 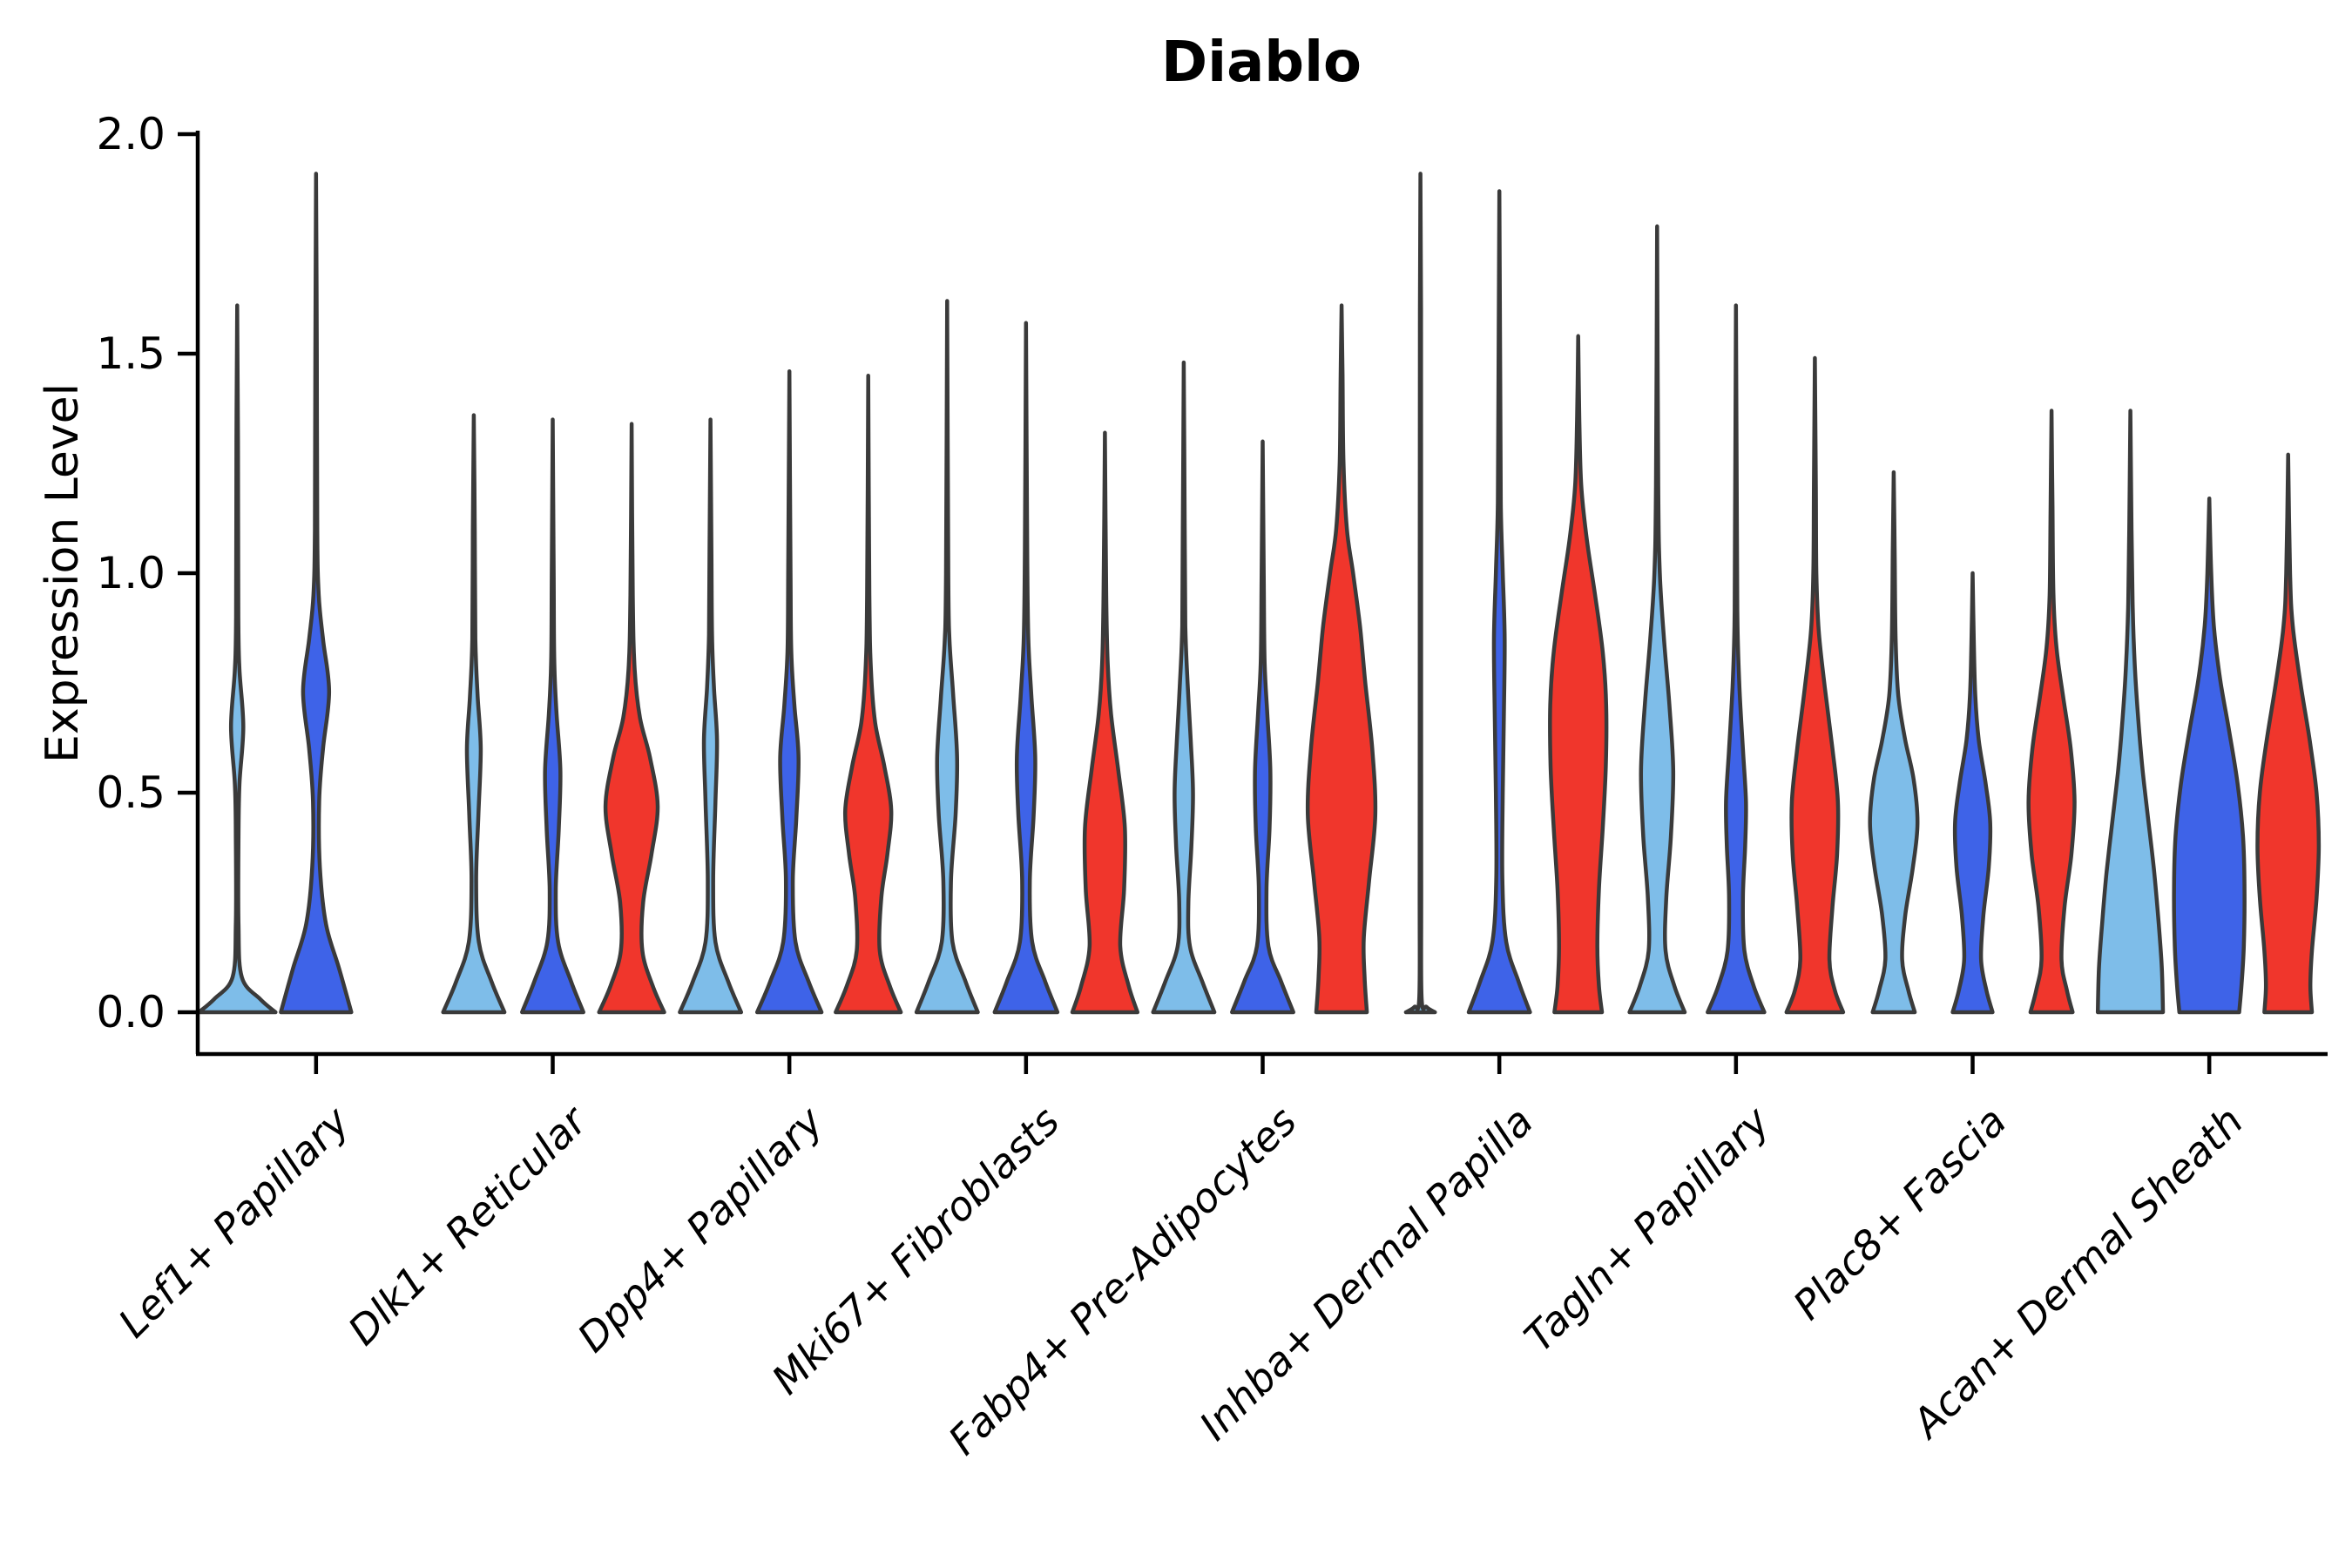 I want to click on violin-tagln-papillary-red, so click(x=1815, y=685).